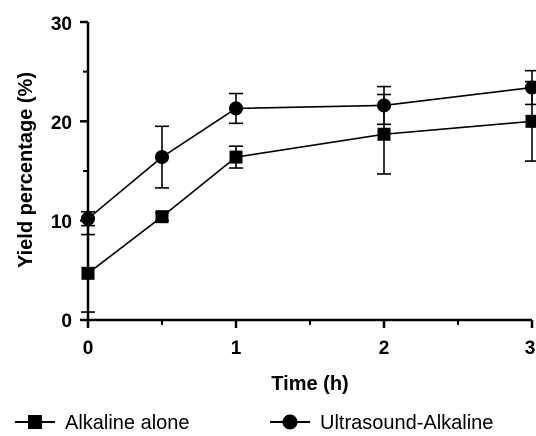  Describe the element at coordinates (61, 123) in the screenshot. I see `y-tick-label-20: 20` at that location.